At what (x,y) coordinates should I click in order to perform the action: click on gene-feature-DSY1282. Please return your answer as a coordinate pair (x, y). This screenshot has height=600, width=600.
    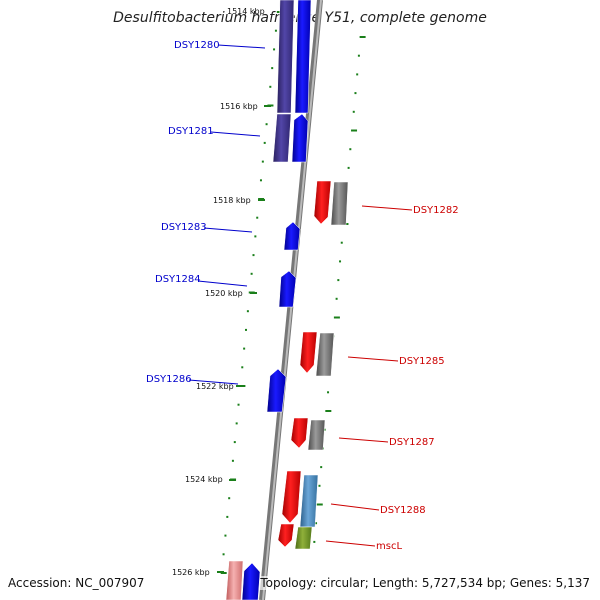
    Looking at the image, I should click on (331, 203).